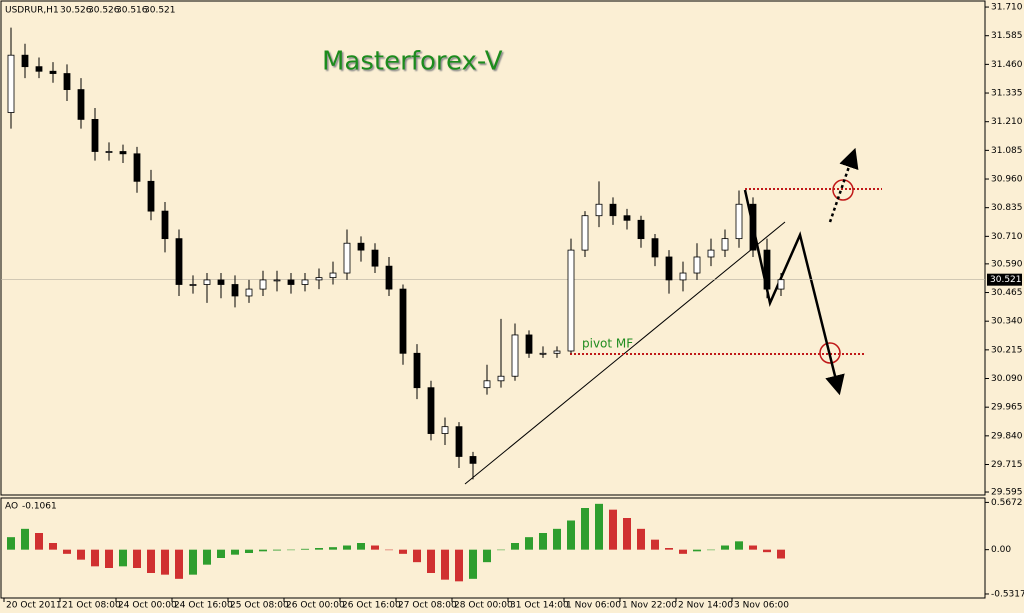 The height and width of the screenshot is (613, 1024). Describe the element at coordinates (412, 62) in the screenshot. I see `chart-title: Masterforex-V` at that location.